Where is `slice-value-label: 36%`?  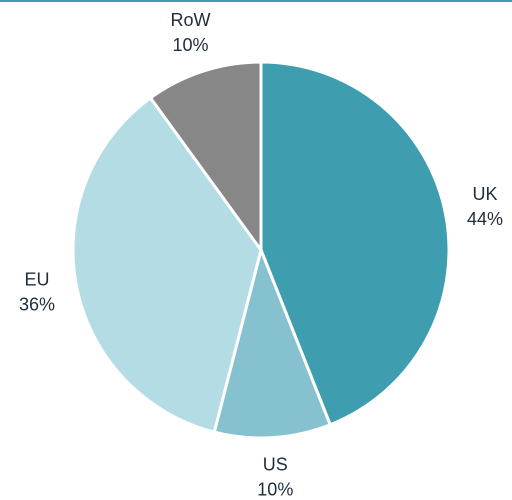
slice-value-label: 36% is located at coordinates (37, 304).